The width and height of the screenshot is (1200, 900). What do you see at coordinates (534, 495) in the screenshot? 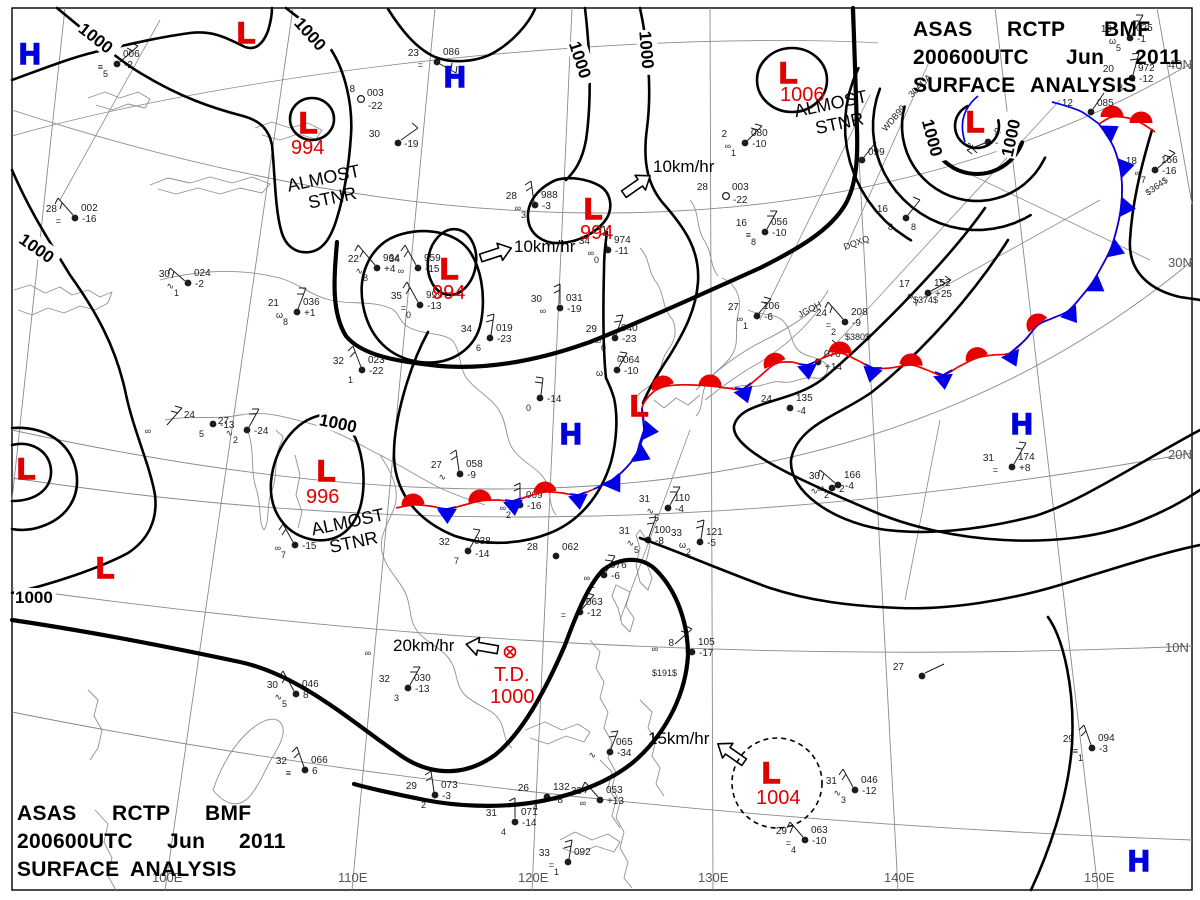
I see `svg-text: 069` at bounding box center [534, 495].